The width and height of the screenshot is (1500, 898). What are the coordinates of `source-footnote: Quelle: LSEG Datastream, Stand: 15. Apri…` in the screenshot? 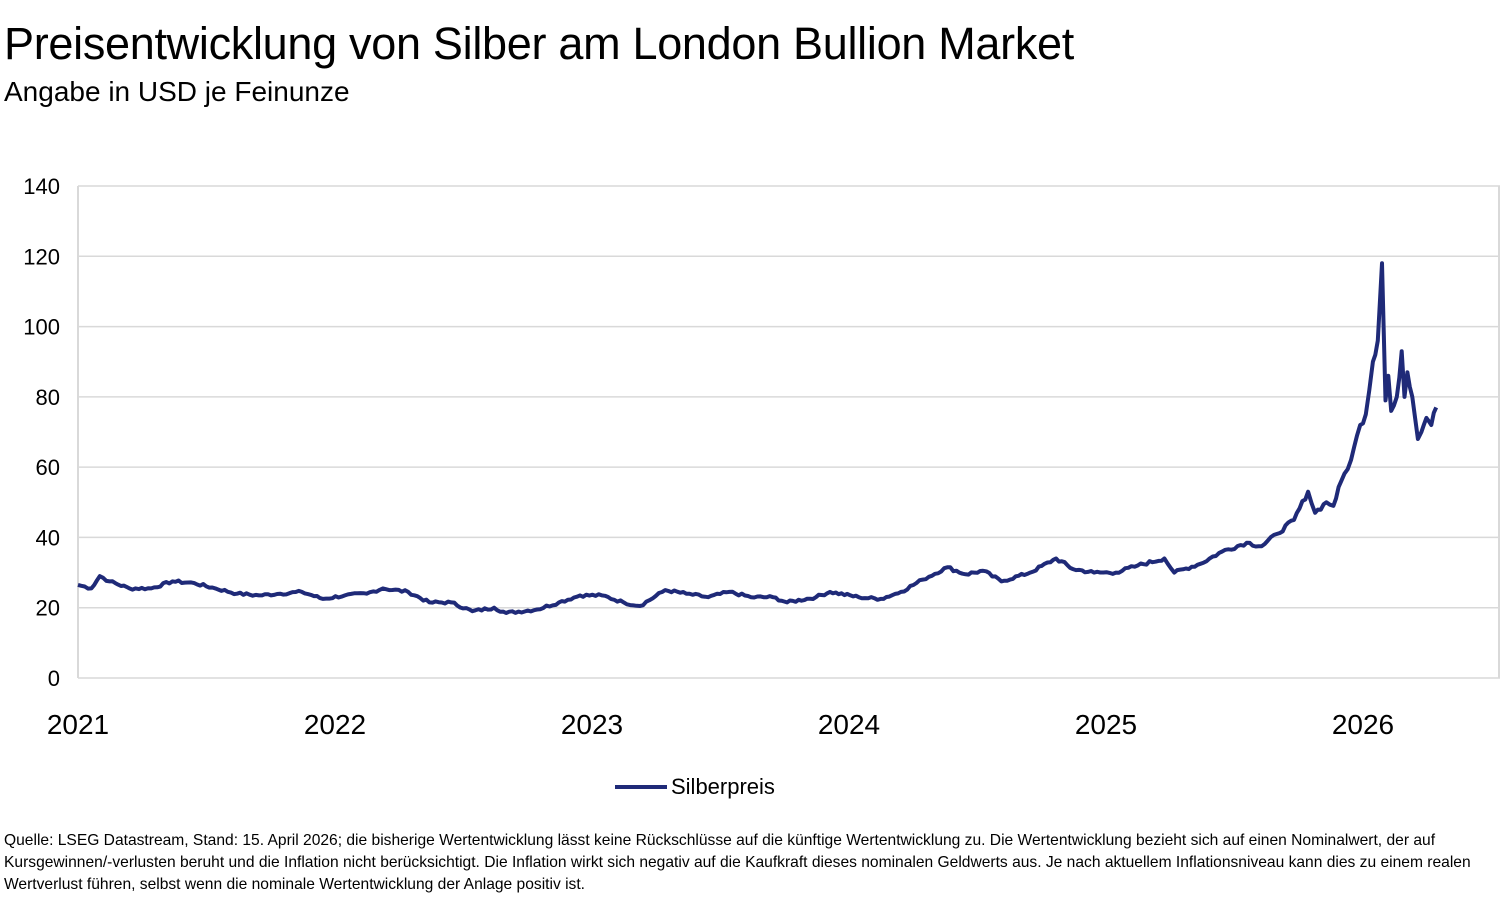 It's located at (737, 862).